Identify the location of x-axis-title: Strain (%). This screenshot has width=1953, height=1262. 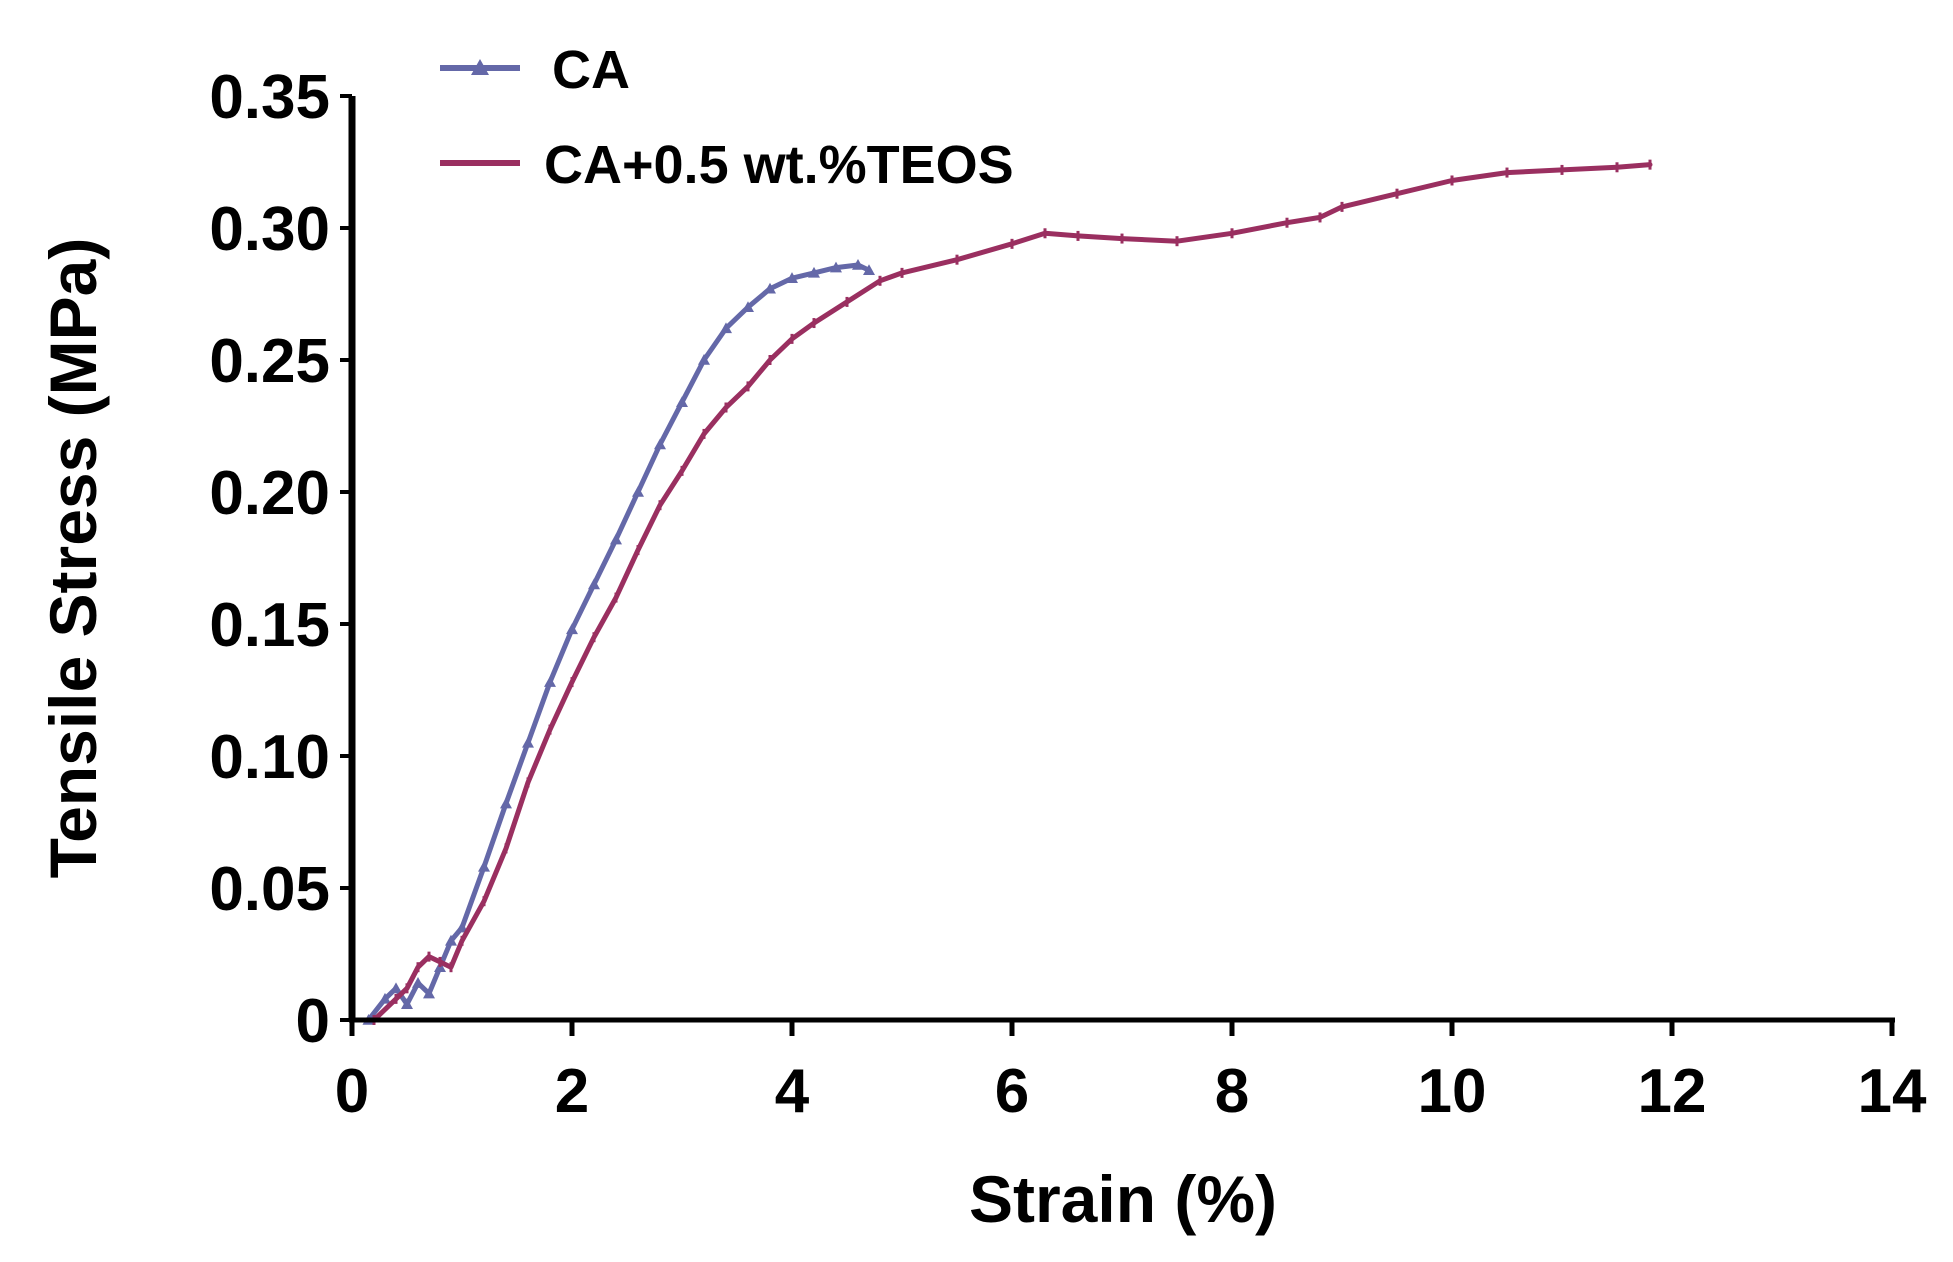
(1123, 1199).